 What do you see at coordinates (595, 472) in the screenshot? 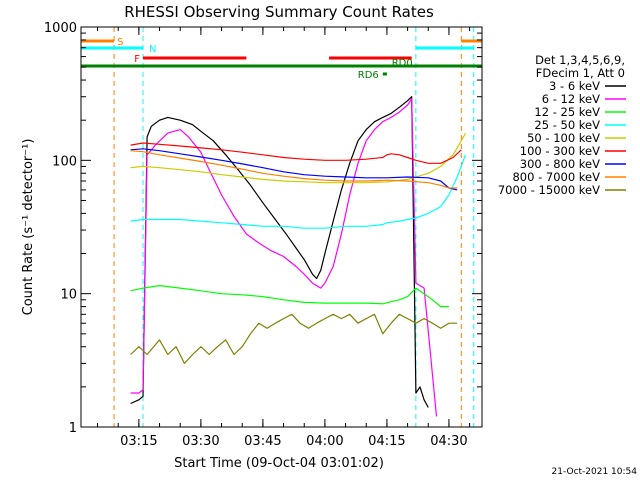
I see `footer-date: 21-Oct-2021 10:54` at bounding box center [595, 472].